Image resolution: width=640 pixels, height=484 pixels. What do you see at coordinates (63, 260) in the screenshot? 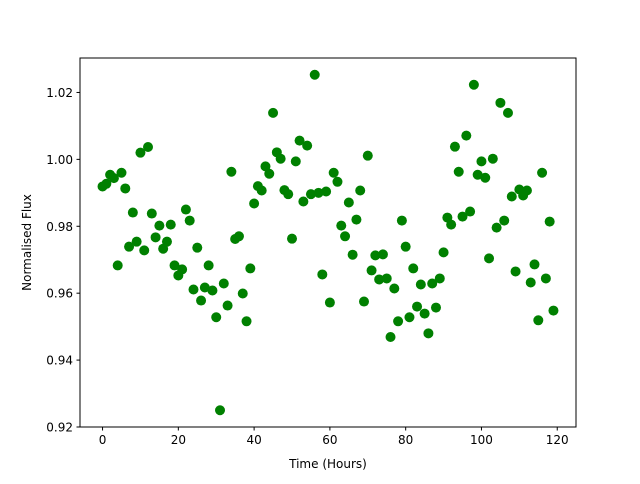
I see `y-axis: 0.92 0.94 0.96 0.98 1.00 1.02` at bounding box center [63, 260].